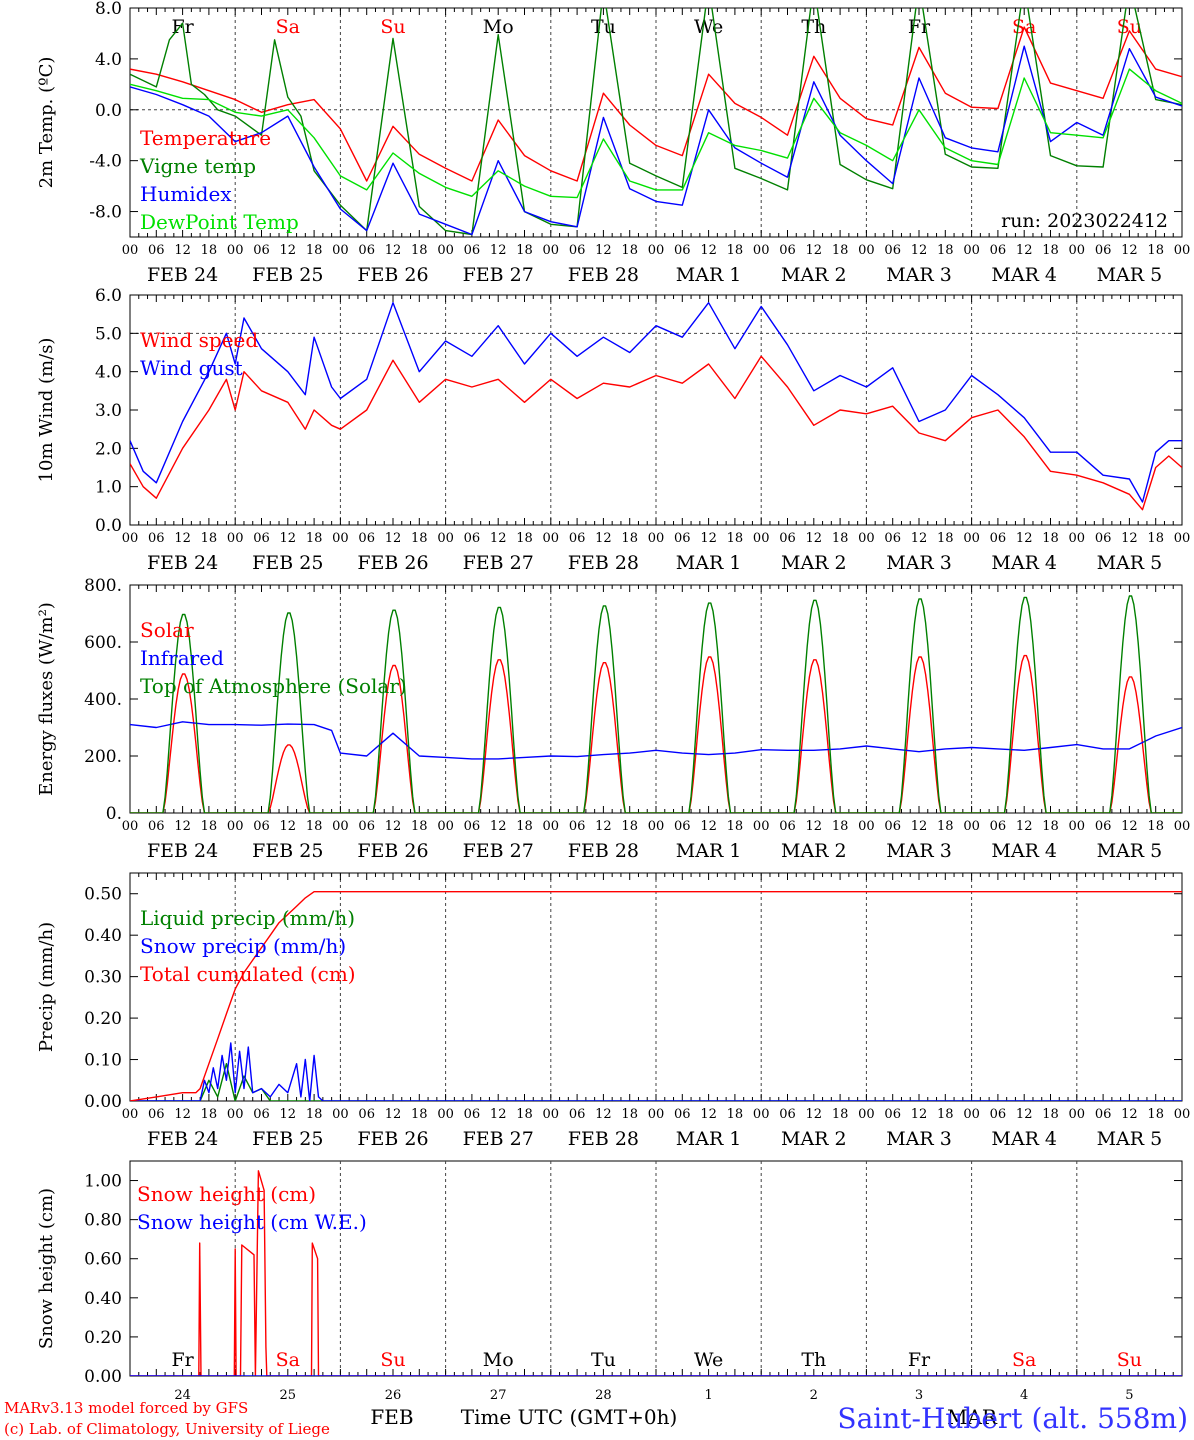  What do you see at coordinates (197, 166) in the screenshot?
I see `legend-entry: Vigne temp` at bounding box center [197, 166].